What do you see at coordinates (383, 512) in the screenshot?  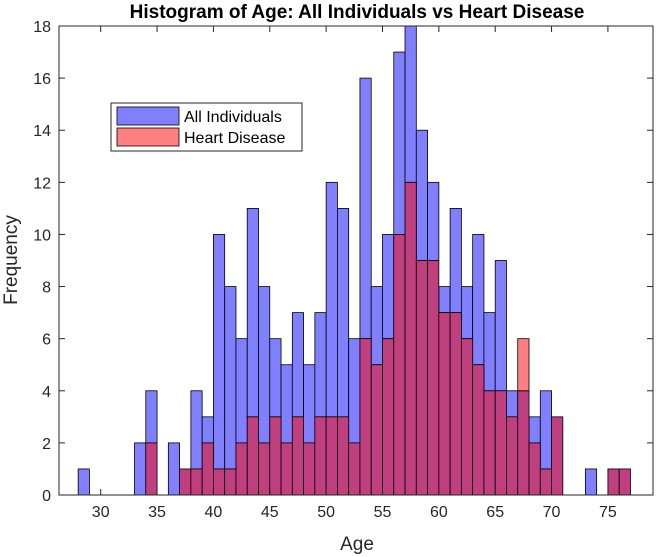 I see `x-tick-label: 55` at bounding box center [383, 512].